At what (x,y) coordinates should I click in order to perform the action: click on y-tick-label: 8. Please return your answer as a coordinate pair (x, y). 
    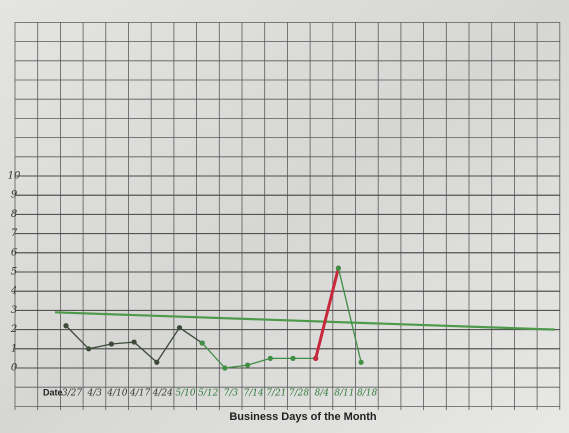
    Looking at the image, I should click on (14, 214).